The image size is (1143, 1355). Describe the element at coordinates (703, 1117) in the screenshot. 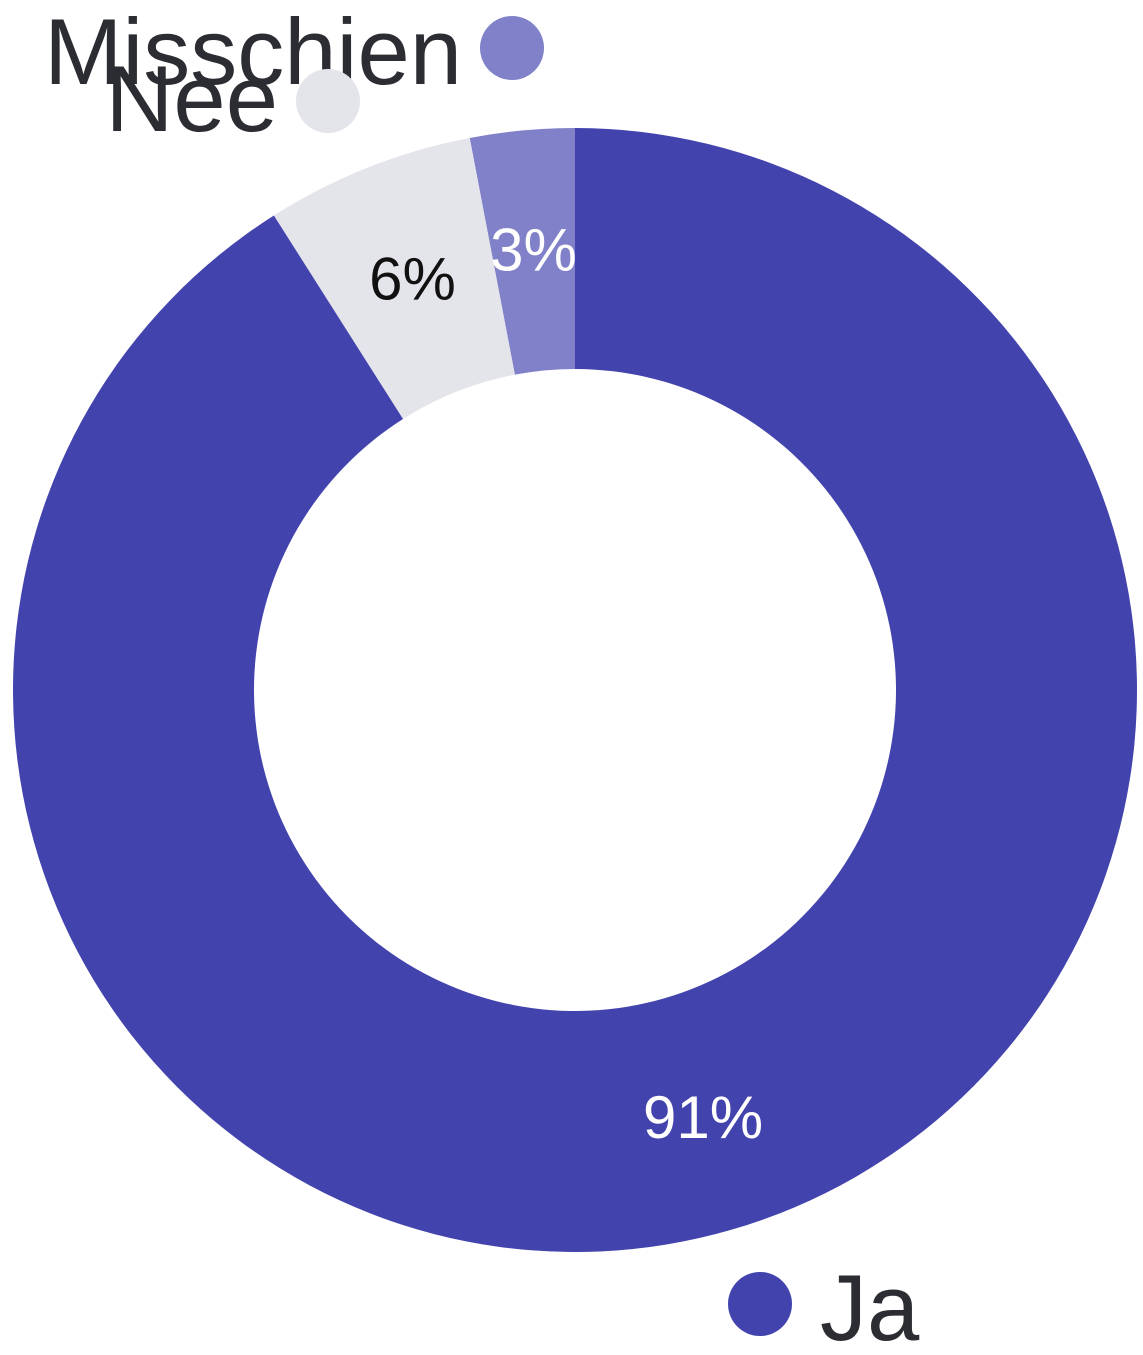

I see `slice-label-ja: 91%` at that location.